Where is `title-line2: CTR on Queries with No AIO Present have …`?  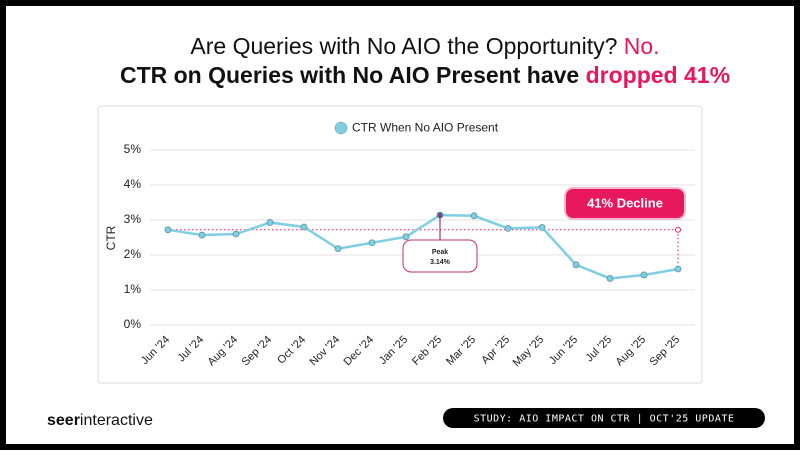
title-line2: CTR on Queries with No AIO Present have … is located at coordinates (425, 75).